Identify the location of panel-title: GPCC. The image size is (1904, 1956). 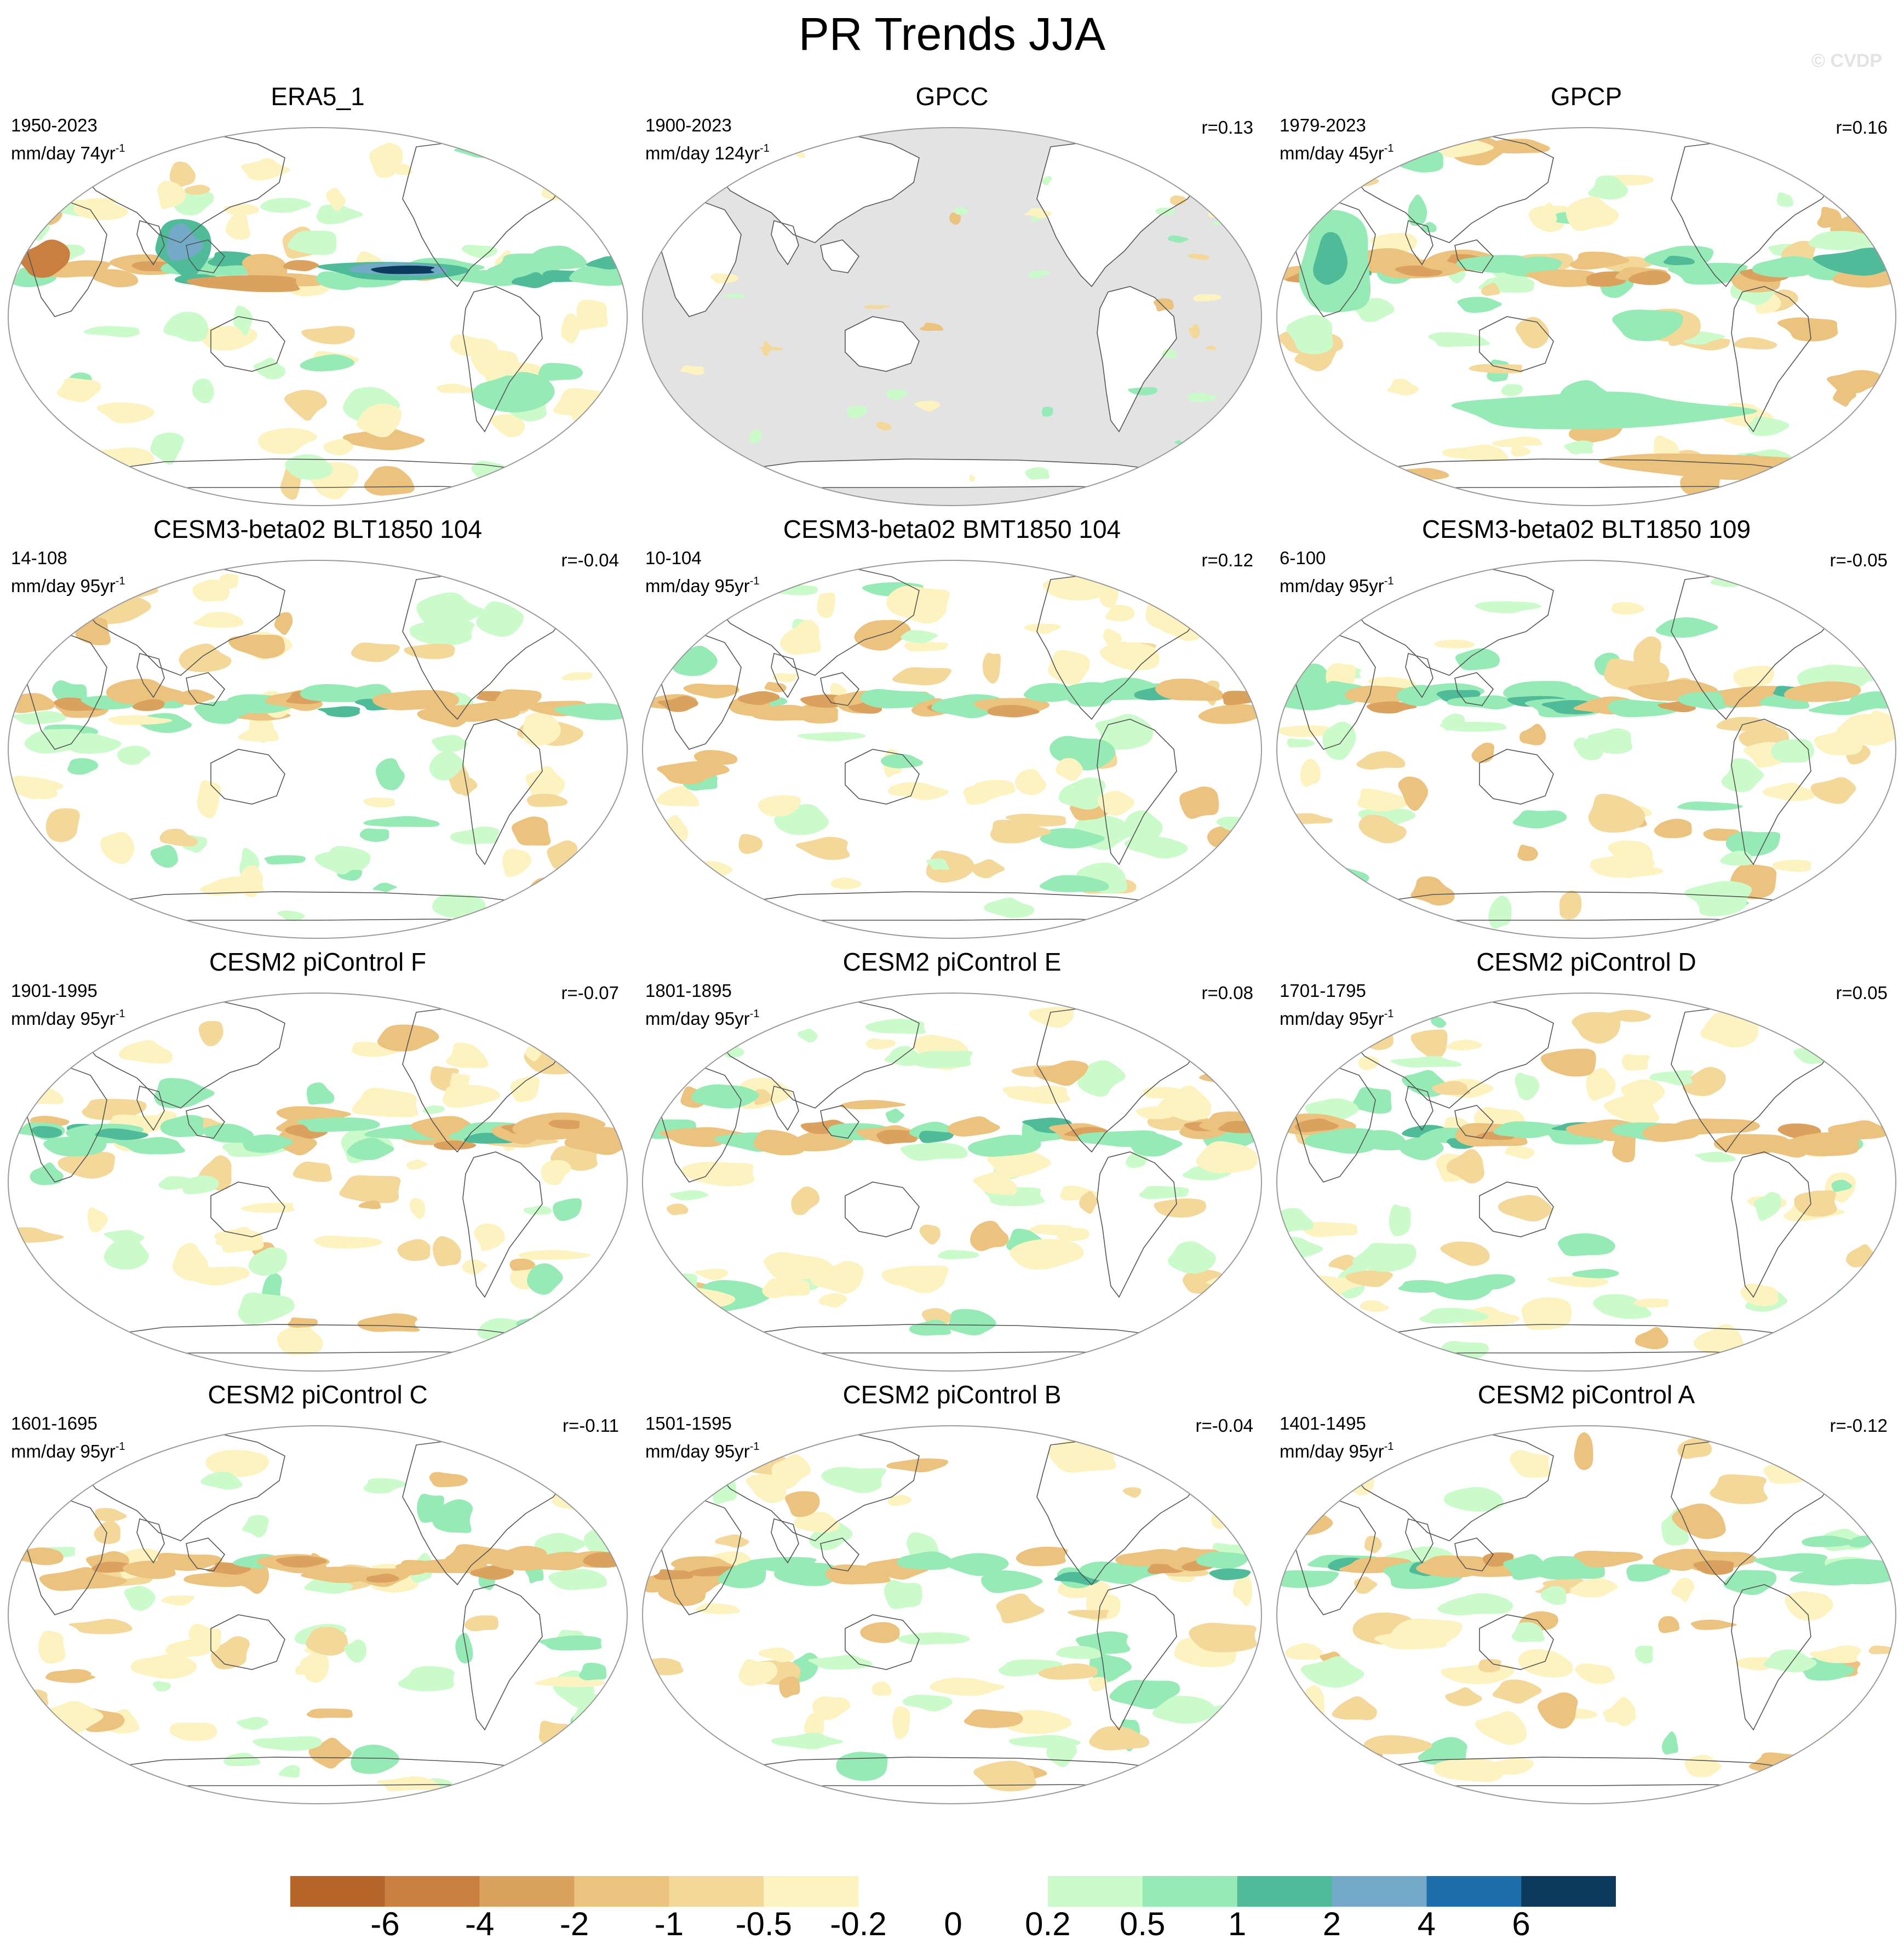
(952, 96).